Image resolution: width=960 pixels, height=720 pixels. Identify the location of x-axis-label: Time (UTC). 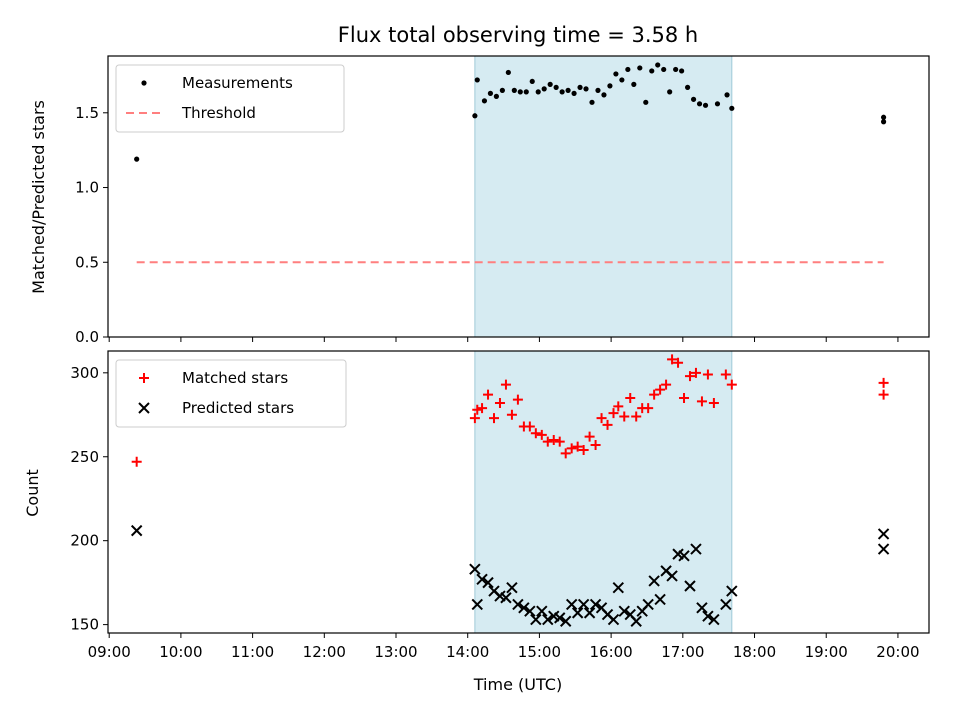
(517, 684).